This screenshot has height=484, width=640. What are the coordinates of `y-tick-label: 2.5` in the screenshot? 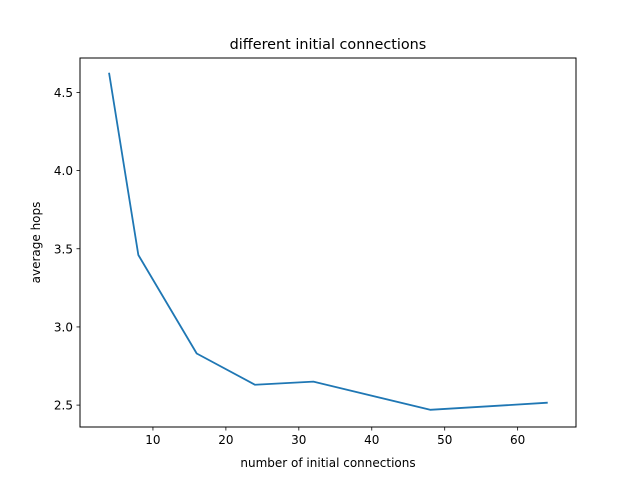 It's located at (63, 406).